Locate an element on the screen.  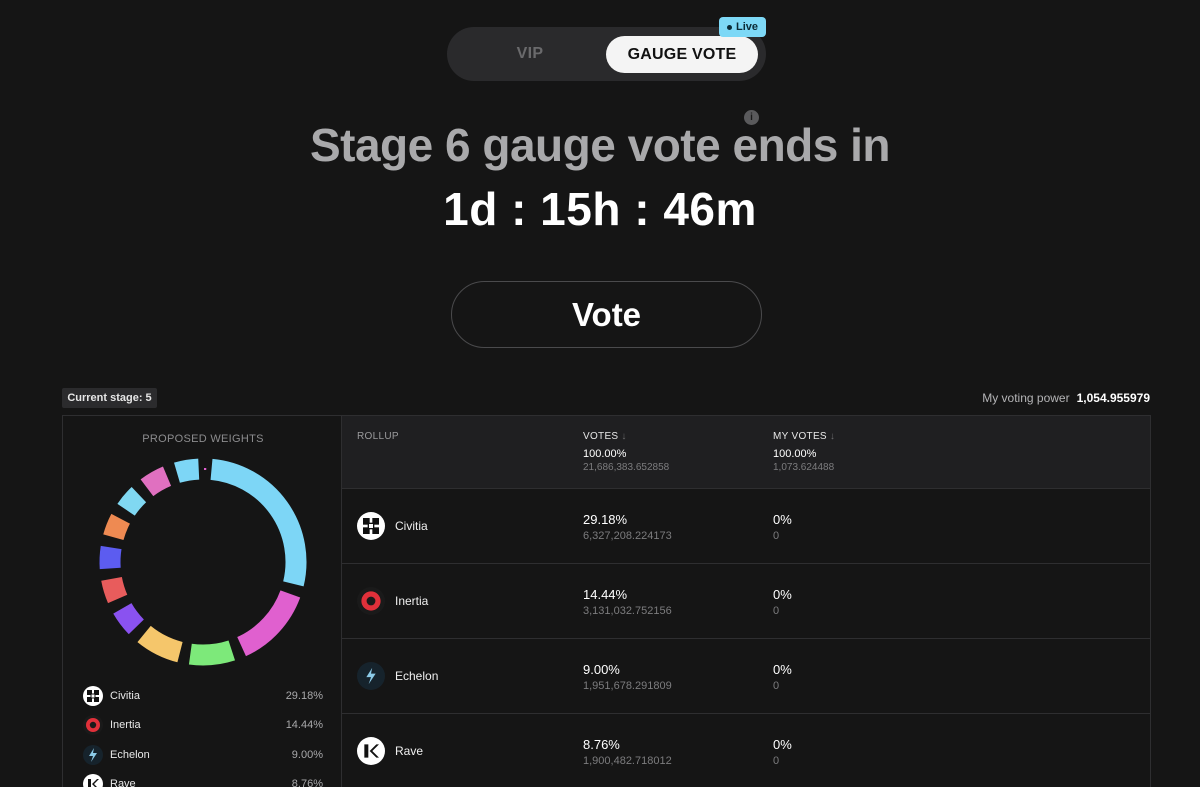
rollup-name: Rave is located at coordinates (409, 751).